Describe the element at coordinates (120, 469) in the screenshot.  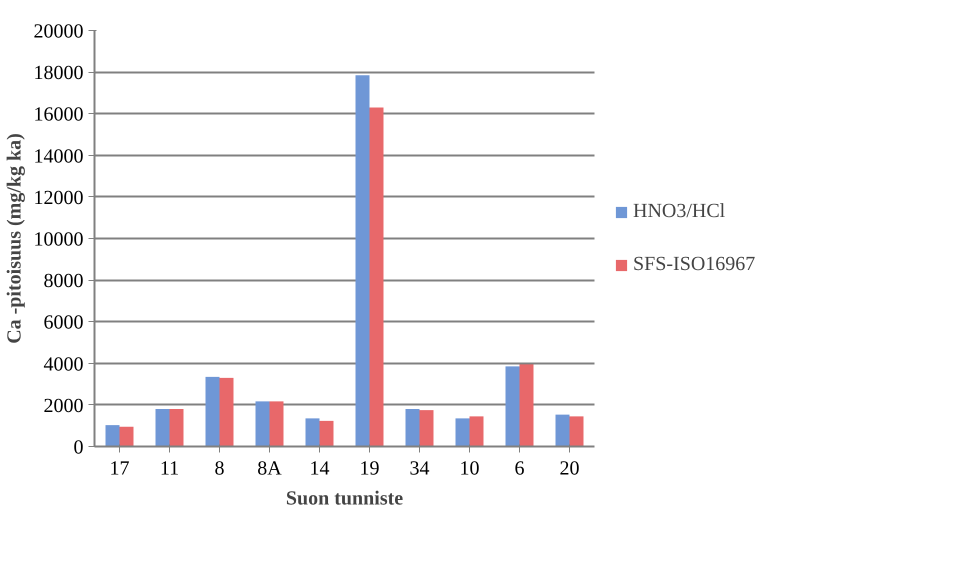
I see `x-tick-label: 17` at that location.